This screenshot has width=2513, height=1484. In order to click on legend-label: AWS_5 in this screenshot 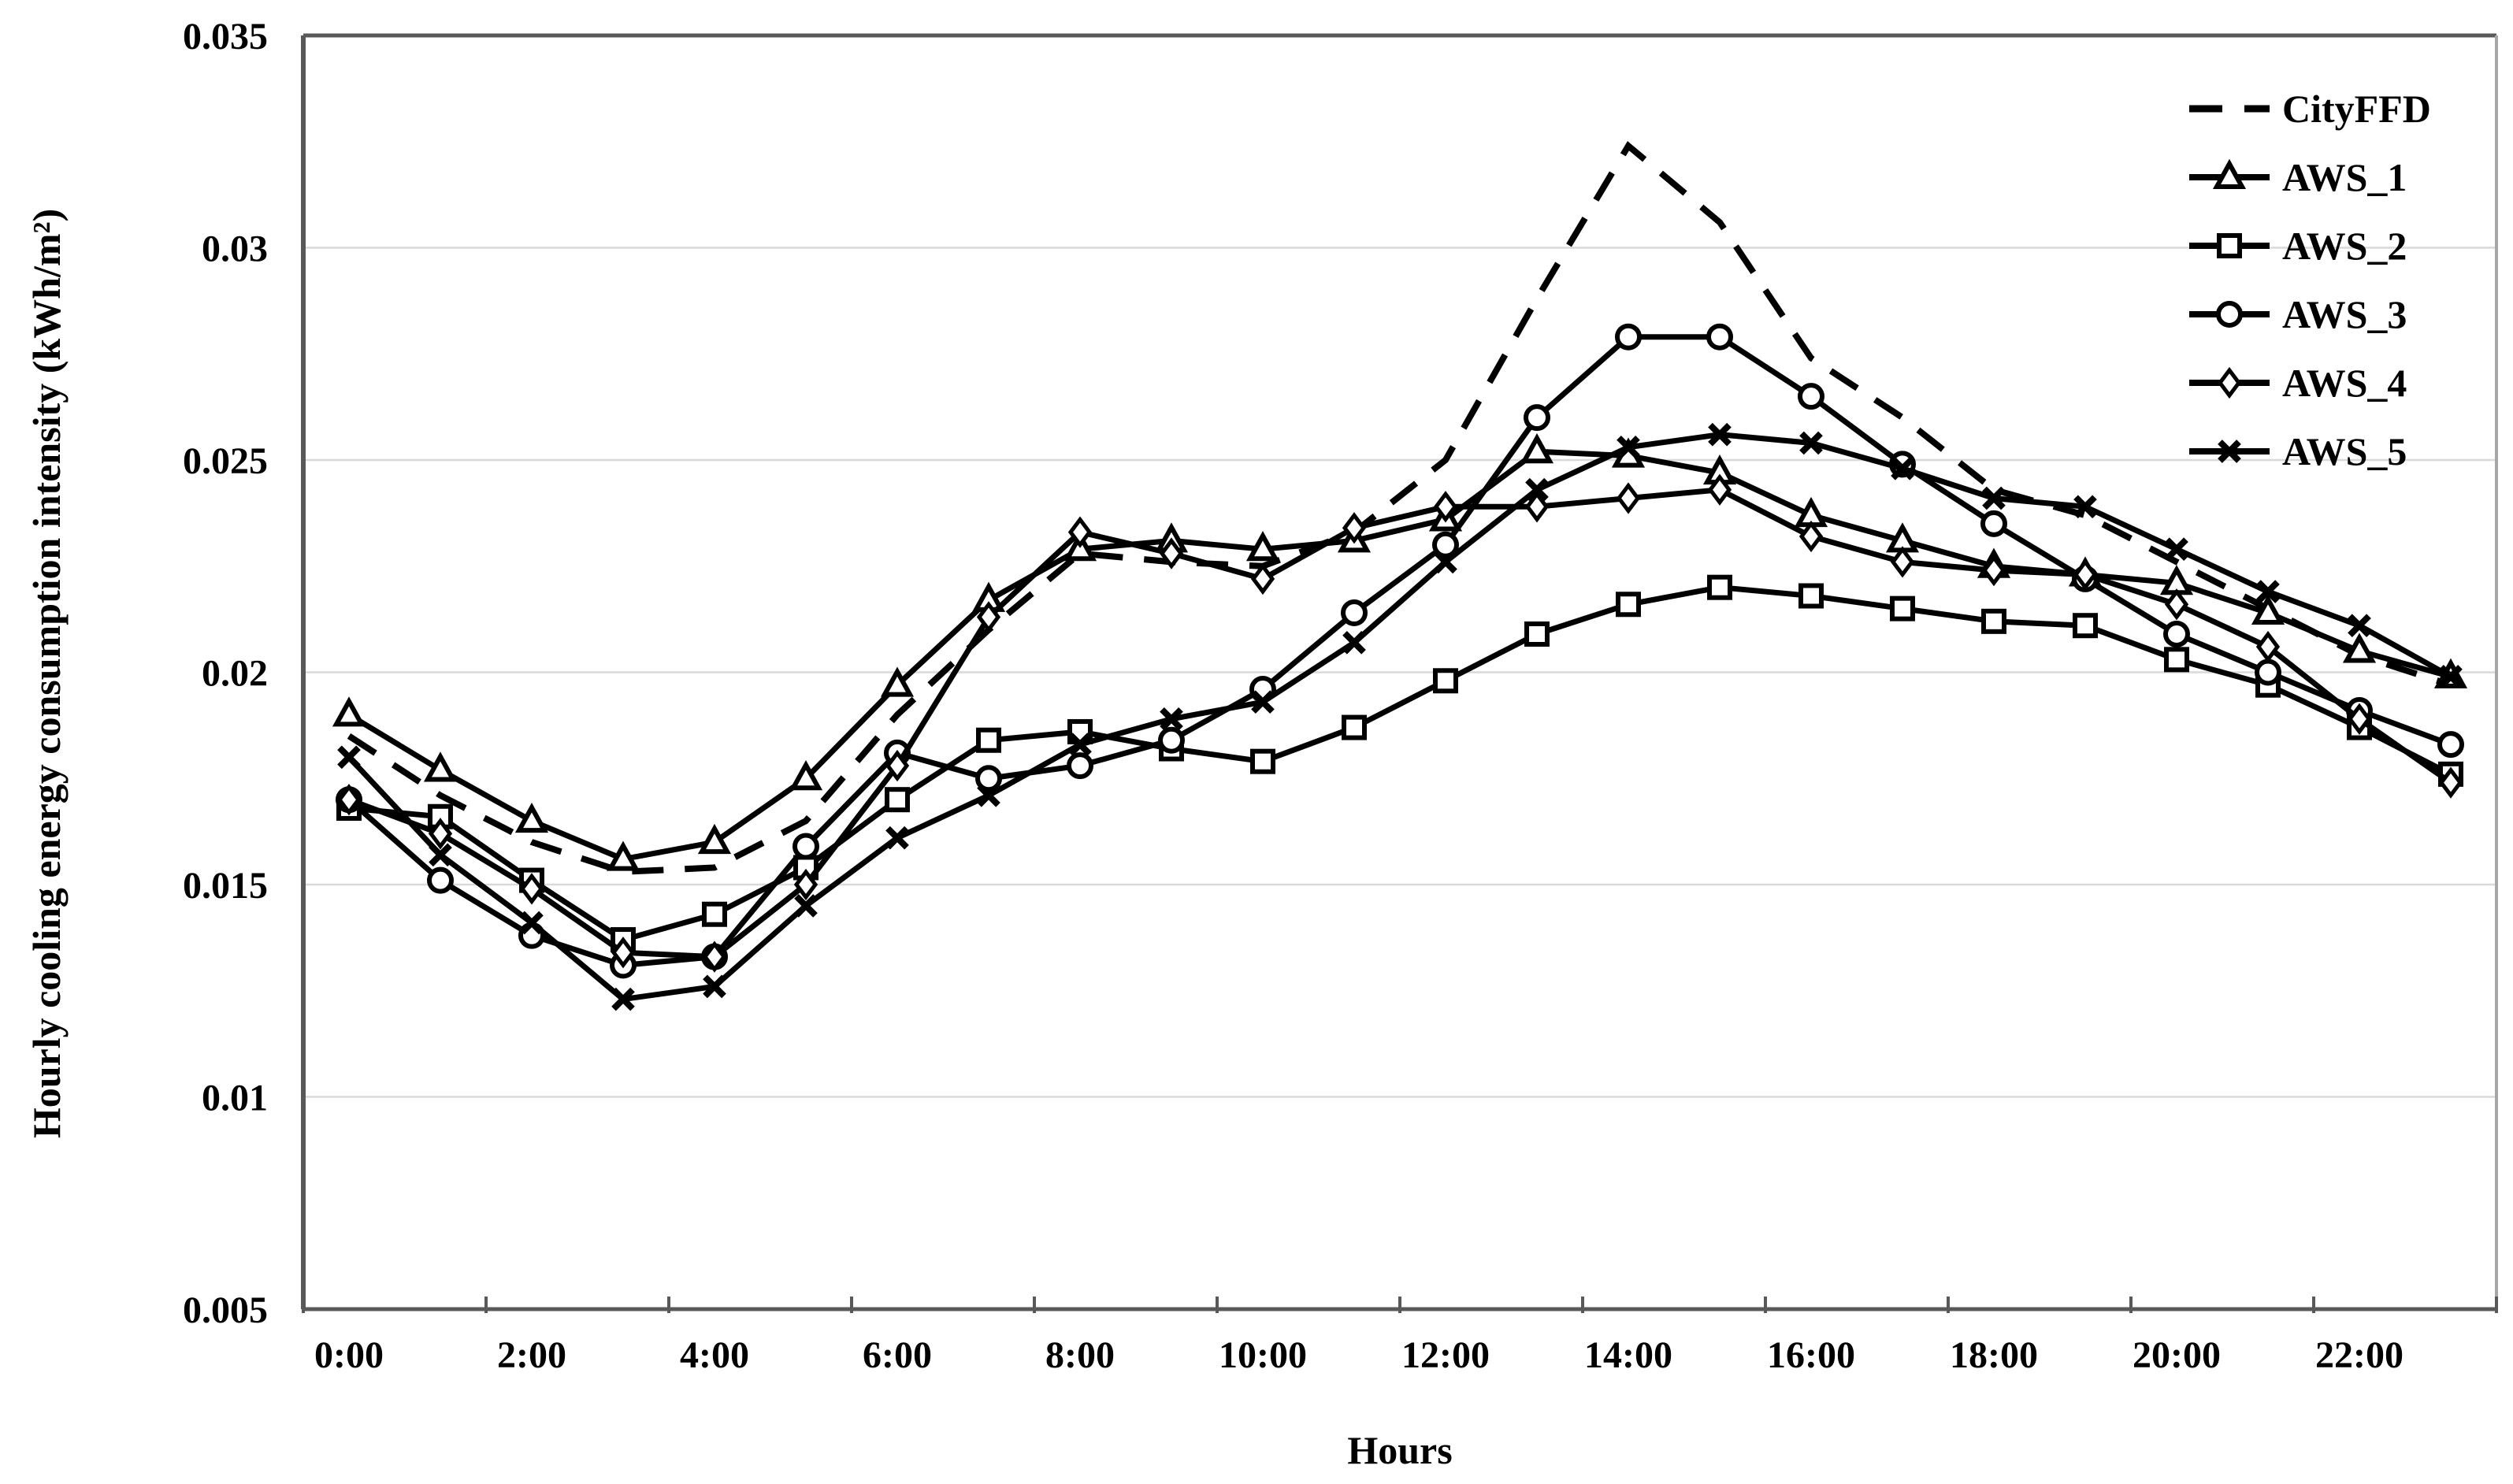, I will do `click(2344, 451)`.